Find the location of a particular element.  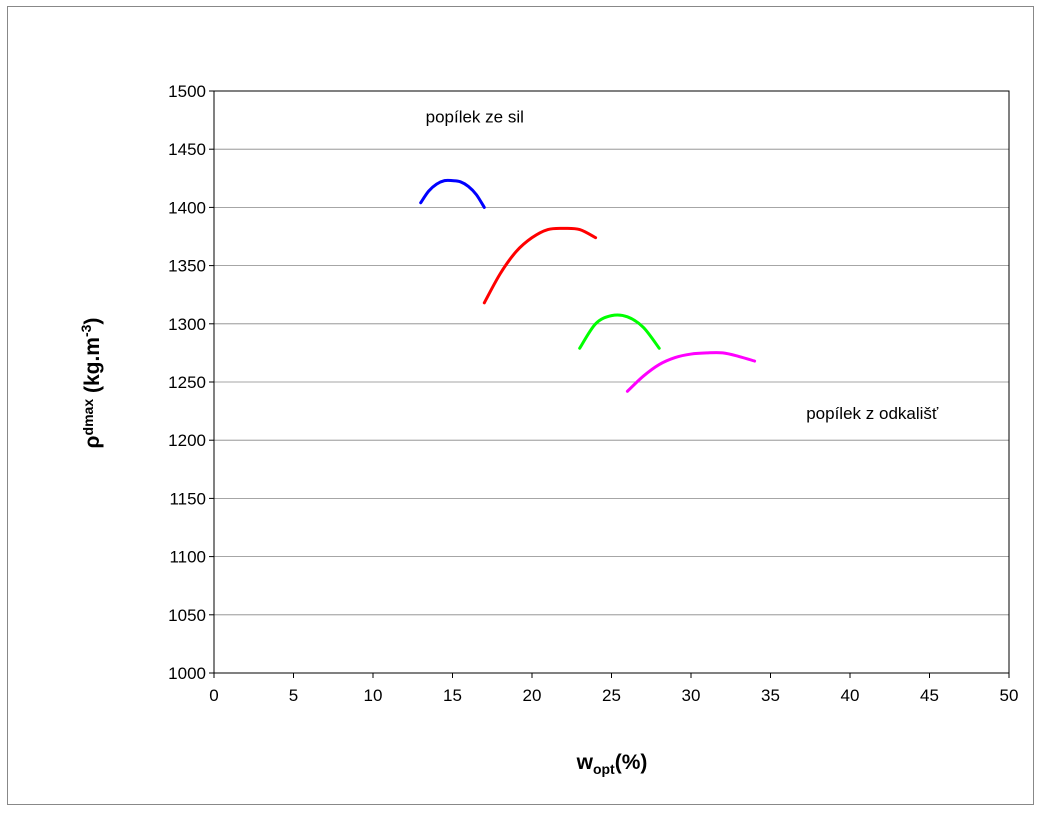

y-tick-label: 1150 is located at coordinates (187, 498).